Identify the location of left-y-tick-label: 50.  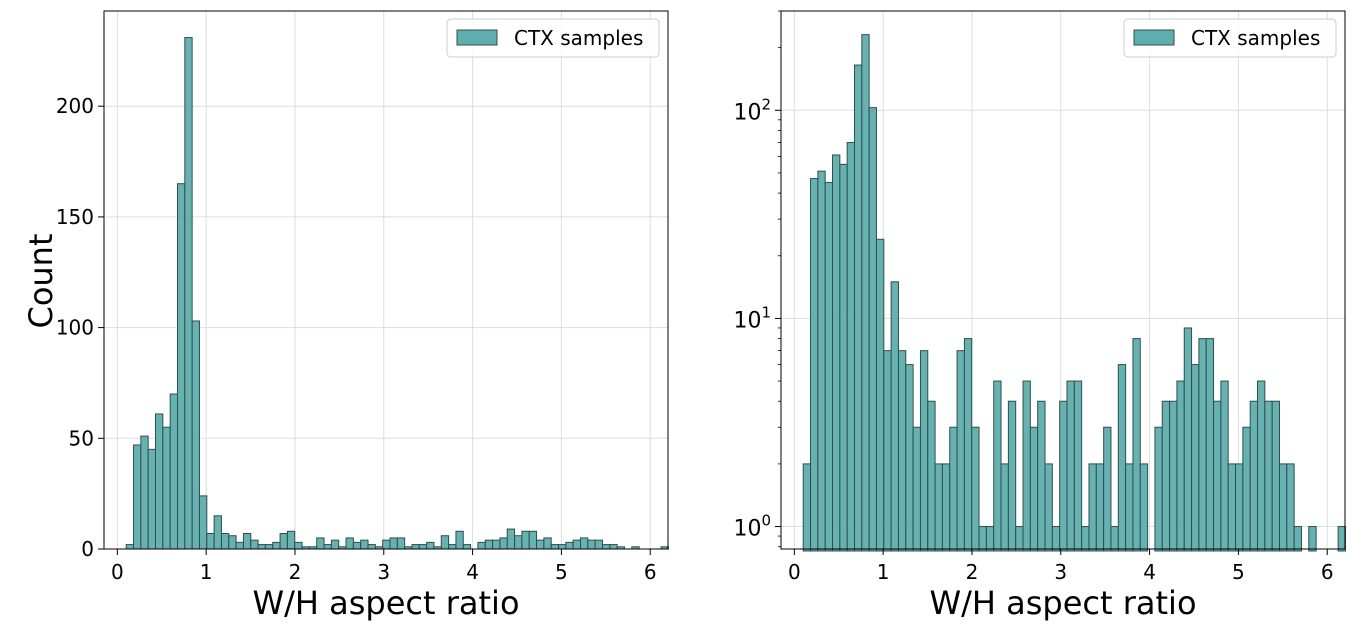
(81, 438).